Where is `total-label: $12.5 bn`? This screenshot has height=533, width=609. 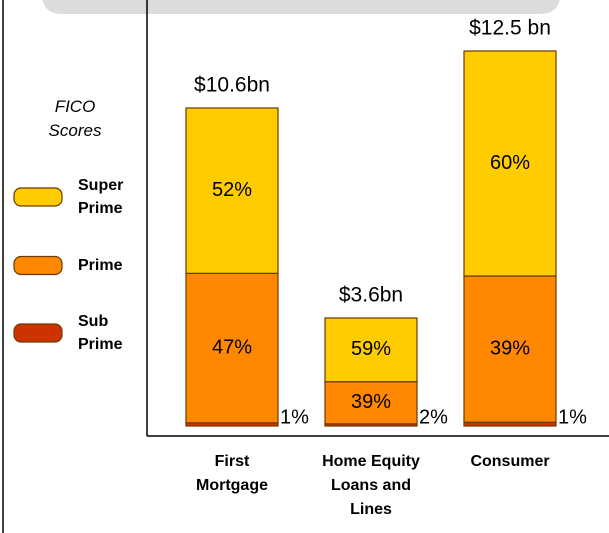
total-label: $12.5 bn is located at coordinates (510, 28).